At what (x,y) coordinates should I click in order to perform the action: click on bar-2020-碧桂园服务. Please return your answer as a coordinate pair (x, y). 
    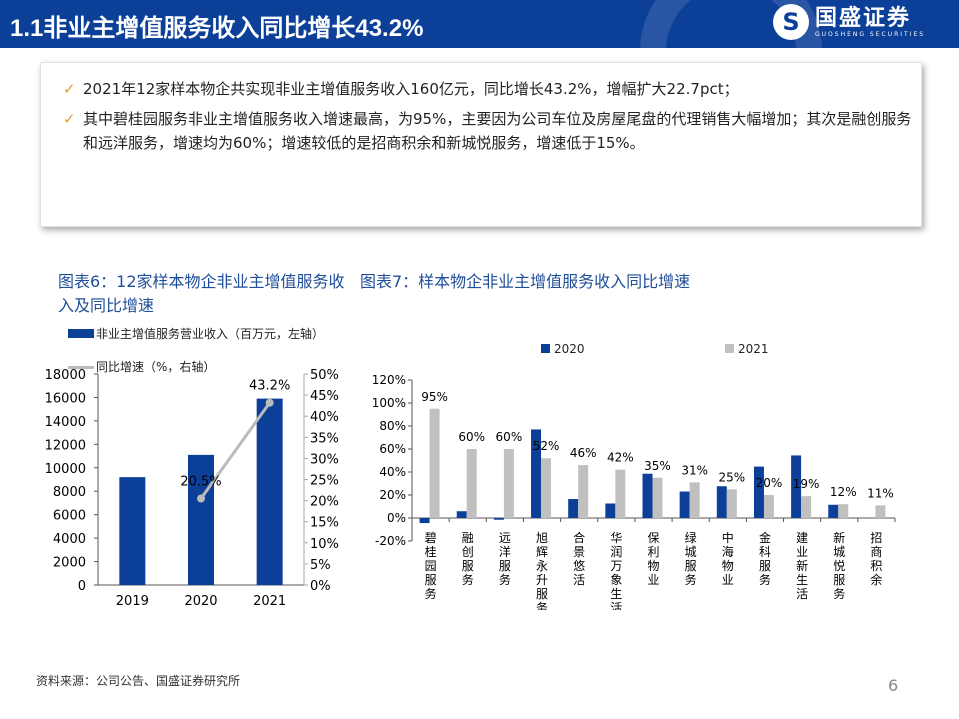
    Looking at the image, I should click on (424, 521).